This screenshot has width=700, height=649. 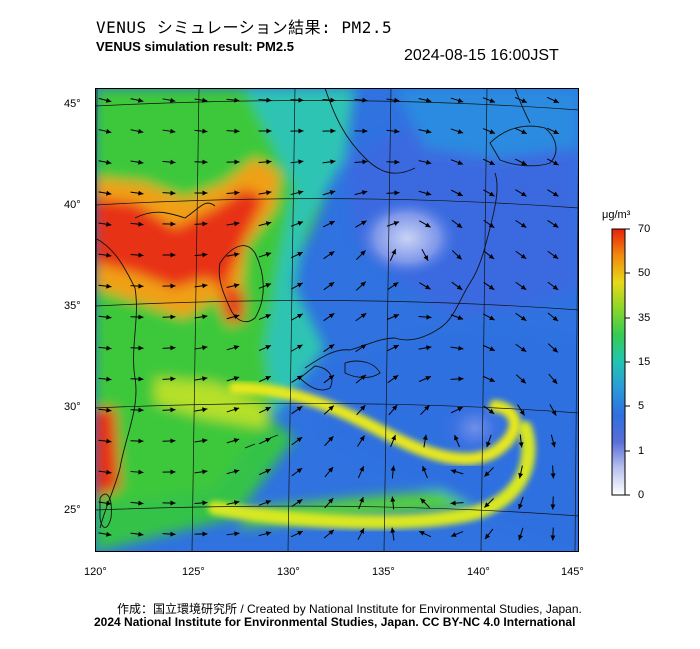 I want to click on lon-label-125: 125°, so click(x=193, y=572).